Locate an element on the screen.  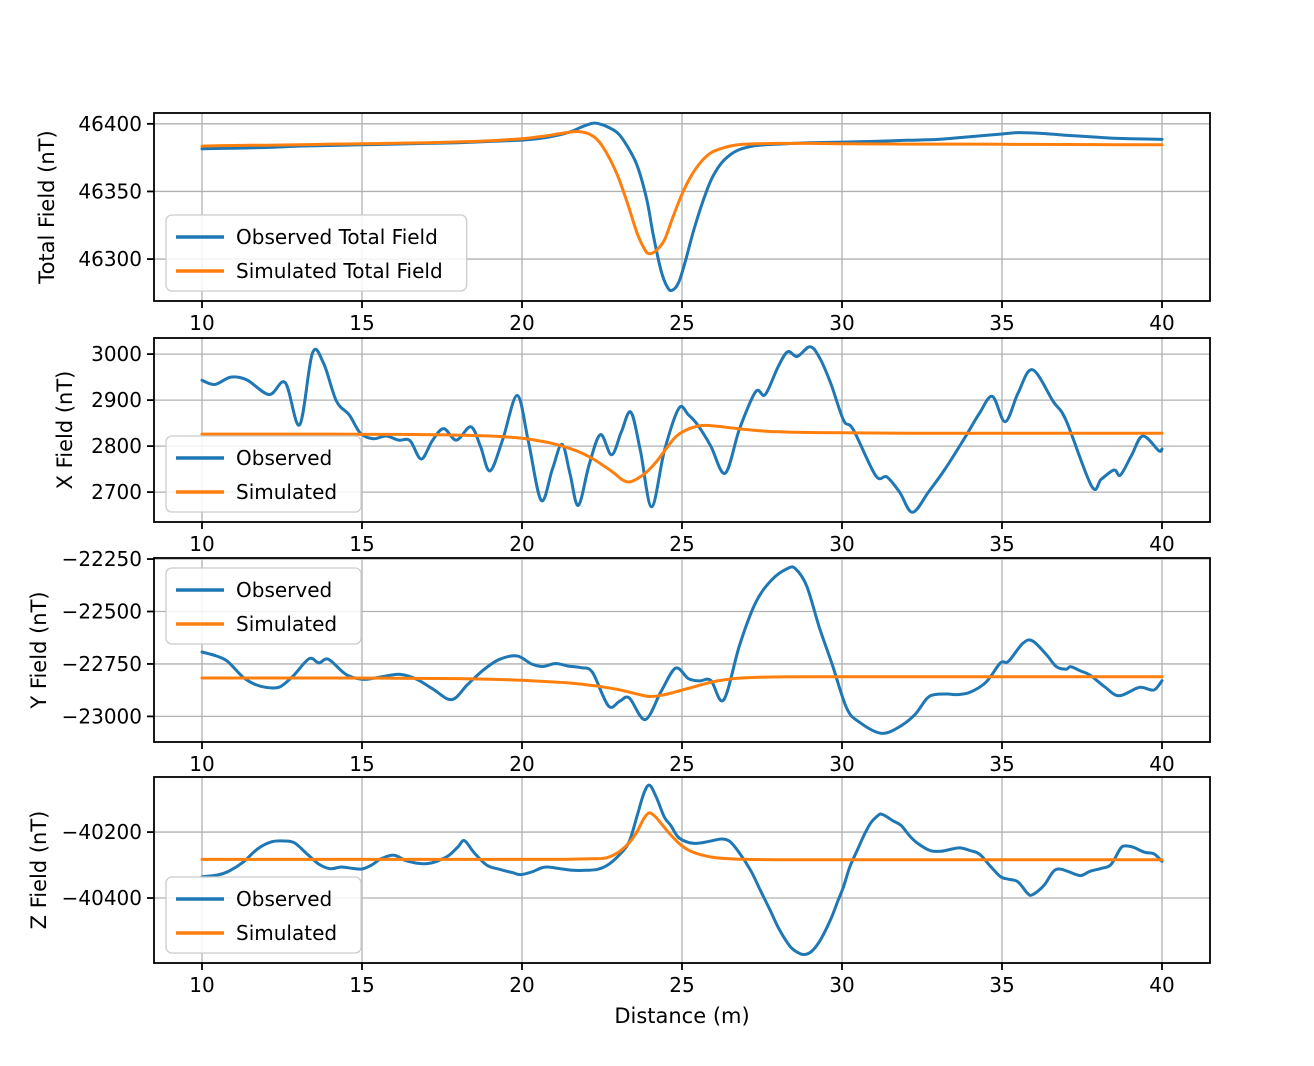
y-tick-label: 2800 is located at coordinates (116, 446).